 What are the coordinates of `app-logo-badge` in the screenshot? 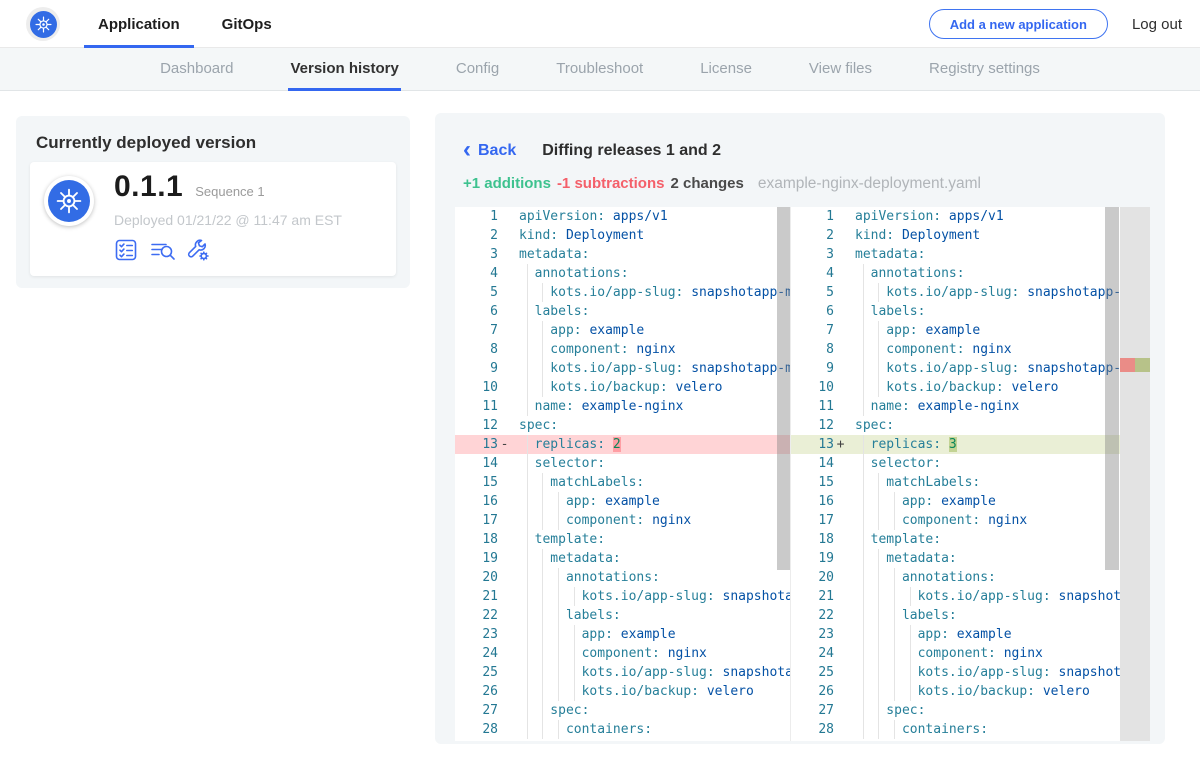 It's located at (69, 201).